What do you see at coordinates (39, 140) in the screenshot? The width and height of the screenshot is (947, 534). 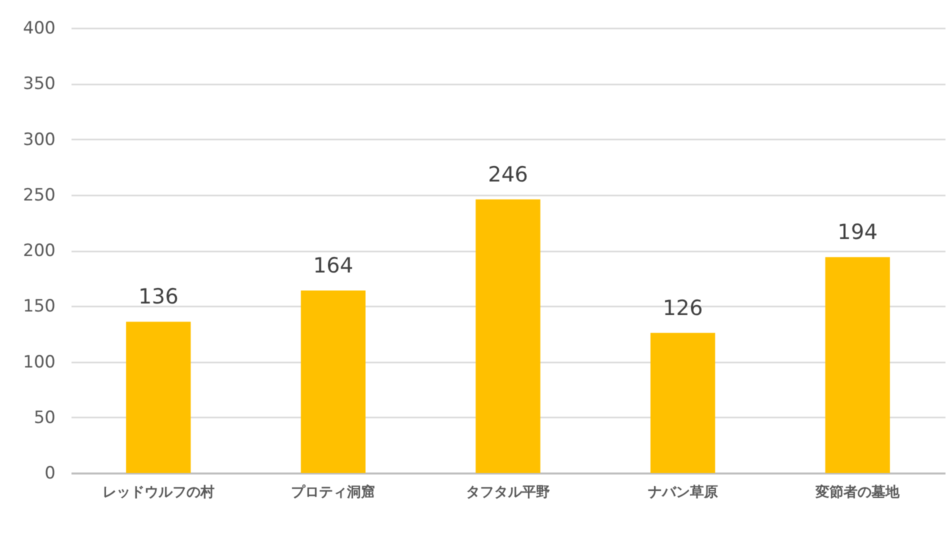 I see `y-tick-label: 300` at bounding box center [39, 140].